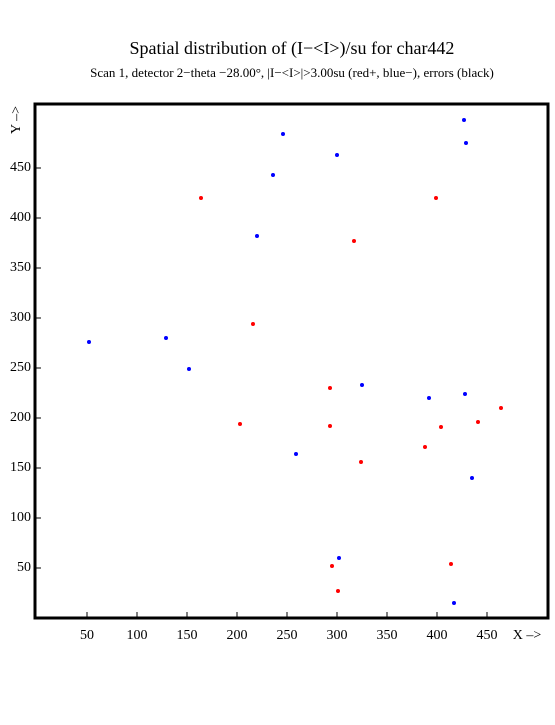 Image resolution: width=555 pixels, height=725 pixels. What do you see at coordinates (20, 367) in the screenshot?
I see `y-tick-label: 250` at bounding box center [20, 367].